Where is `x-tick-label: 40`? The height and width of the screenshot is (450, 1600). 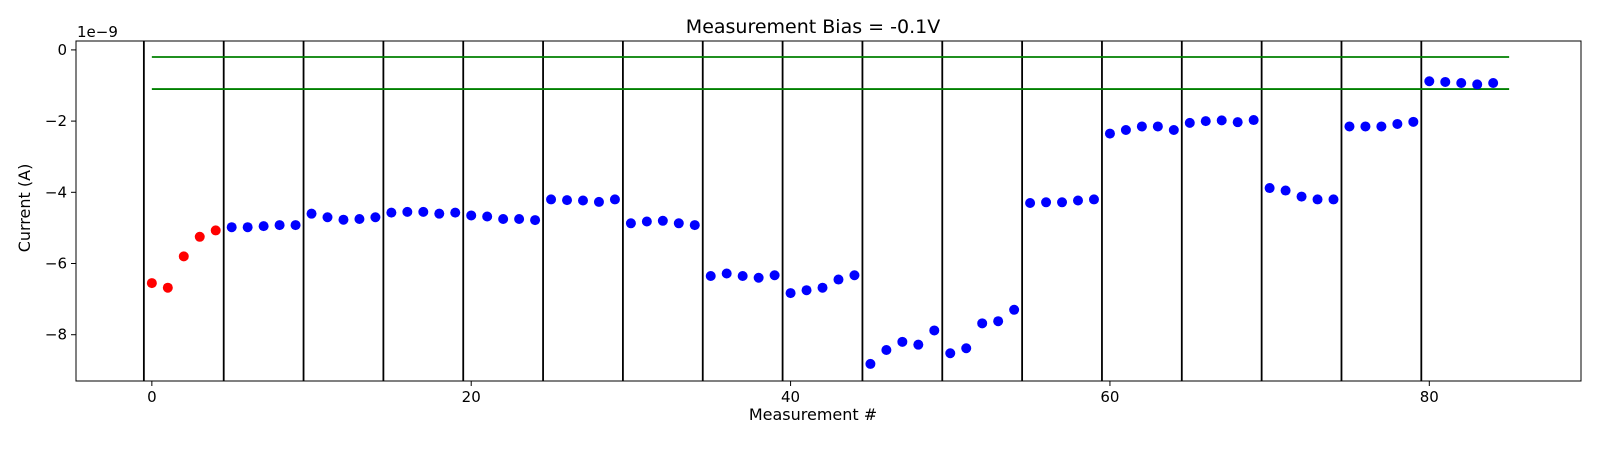 x-tick-label: 40 is located at coordinates (790, 397).